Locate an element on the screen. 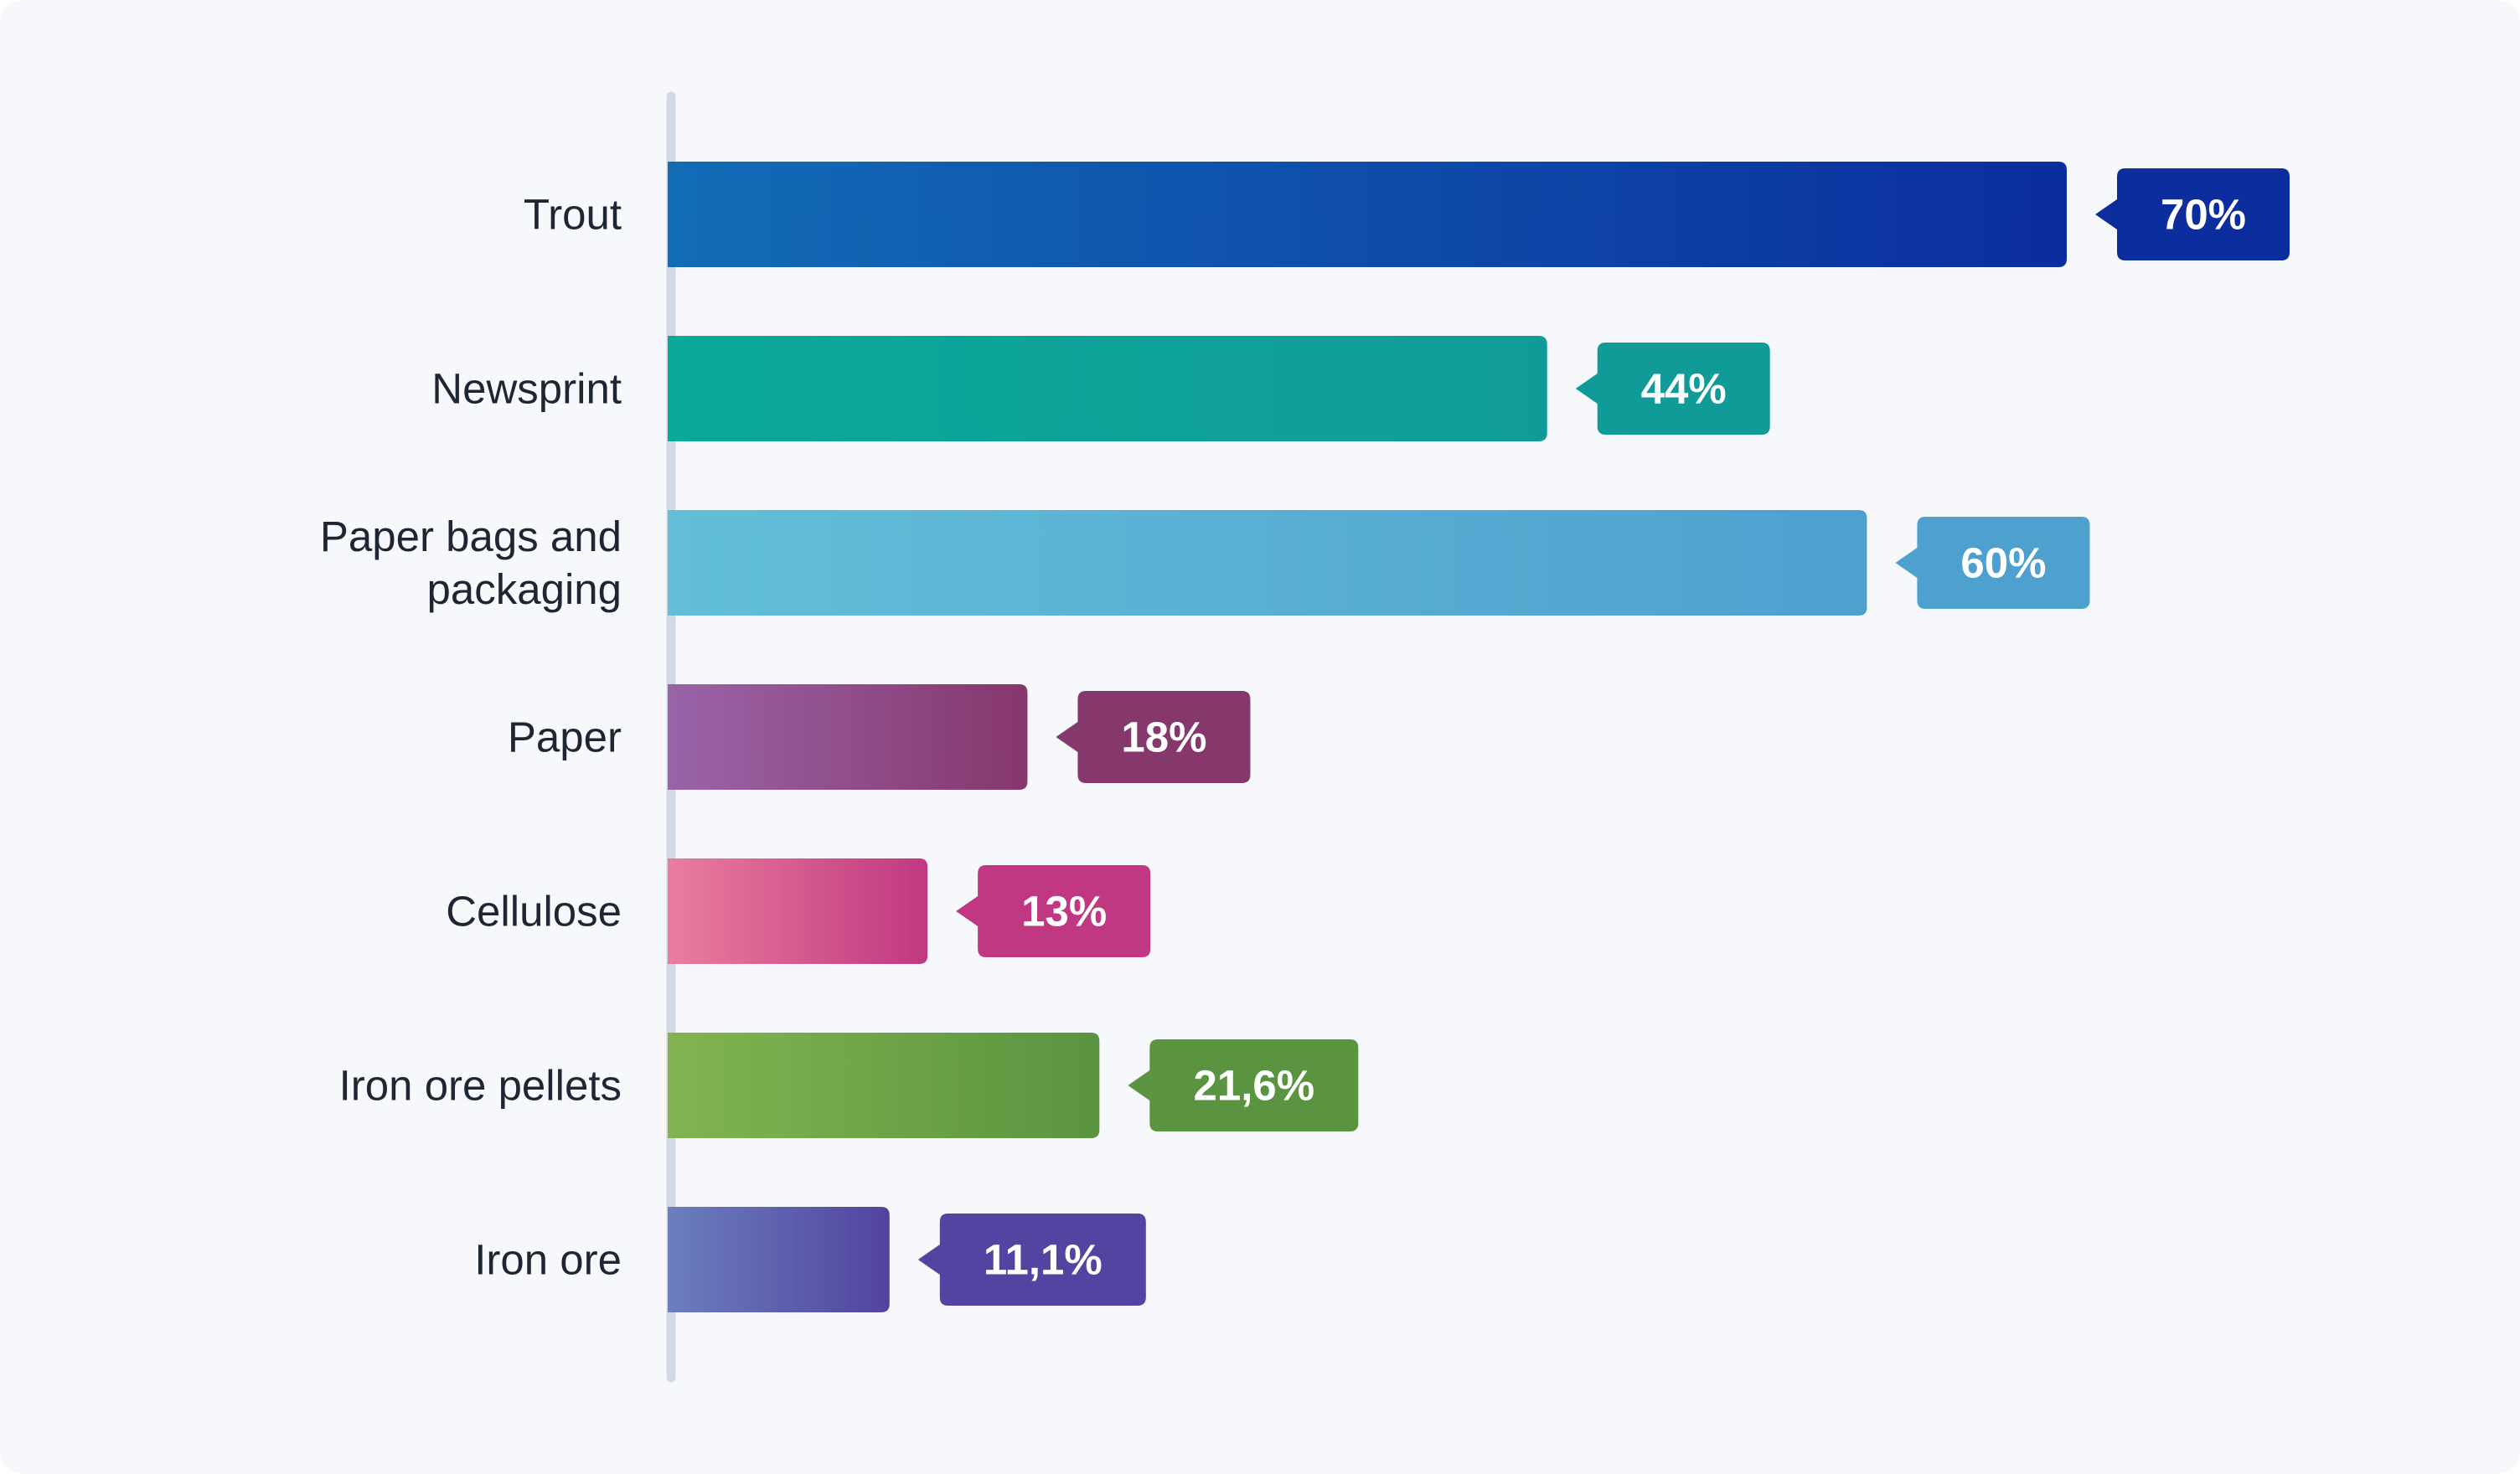  category-label-5: Iron ore pellets is located at coordinates (480, 1086).